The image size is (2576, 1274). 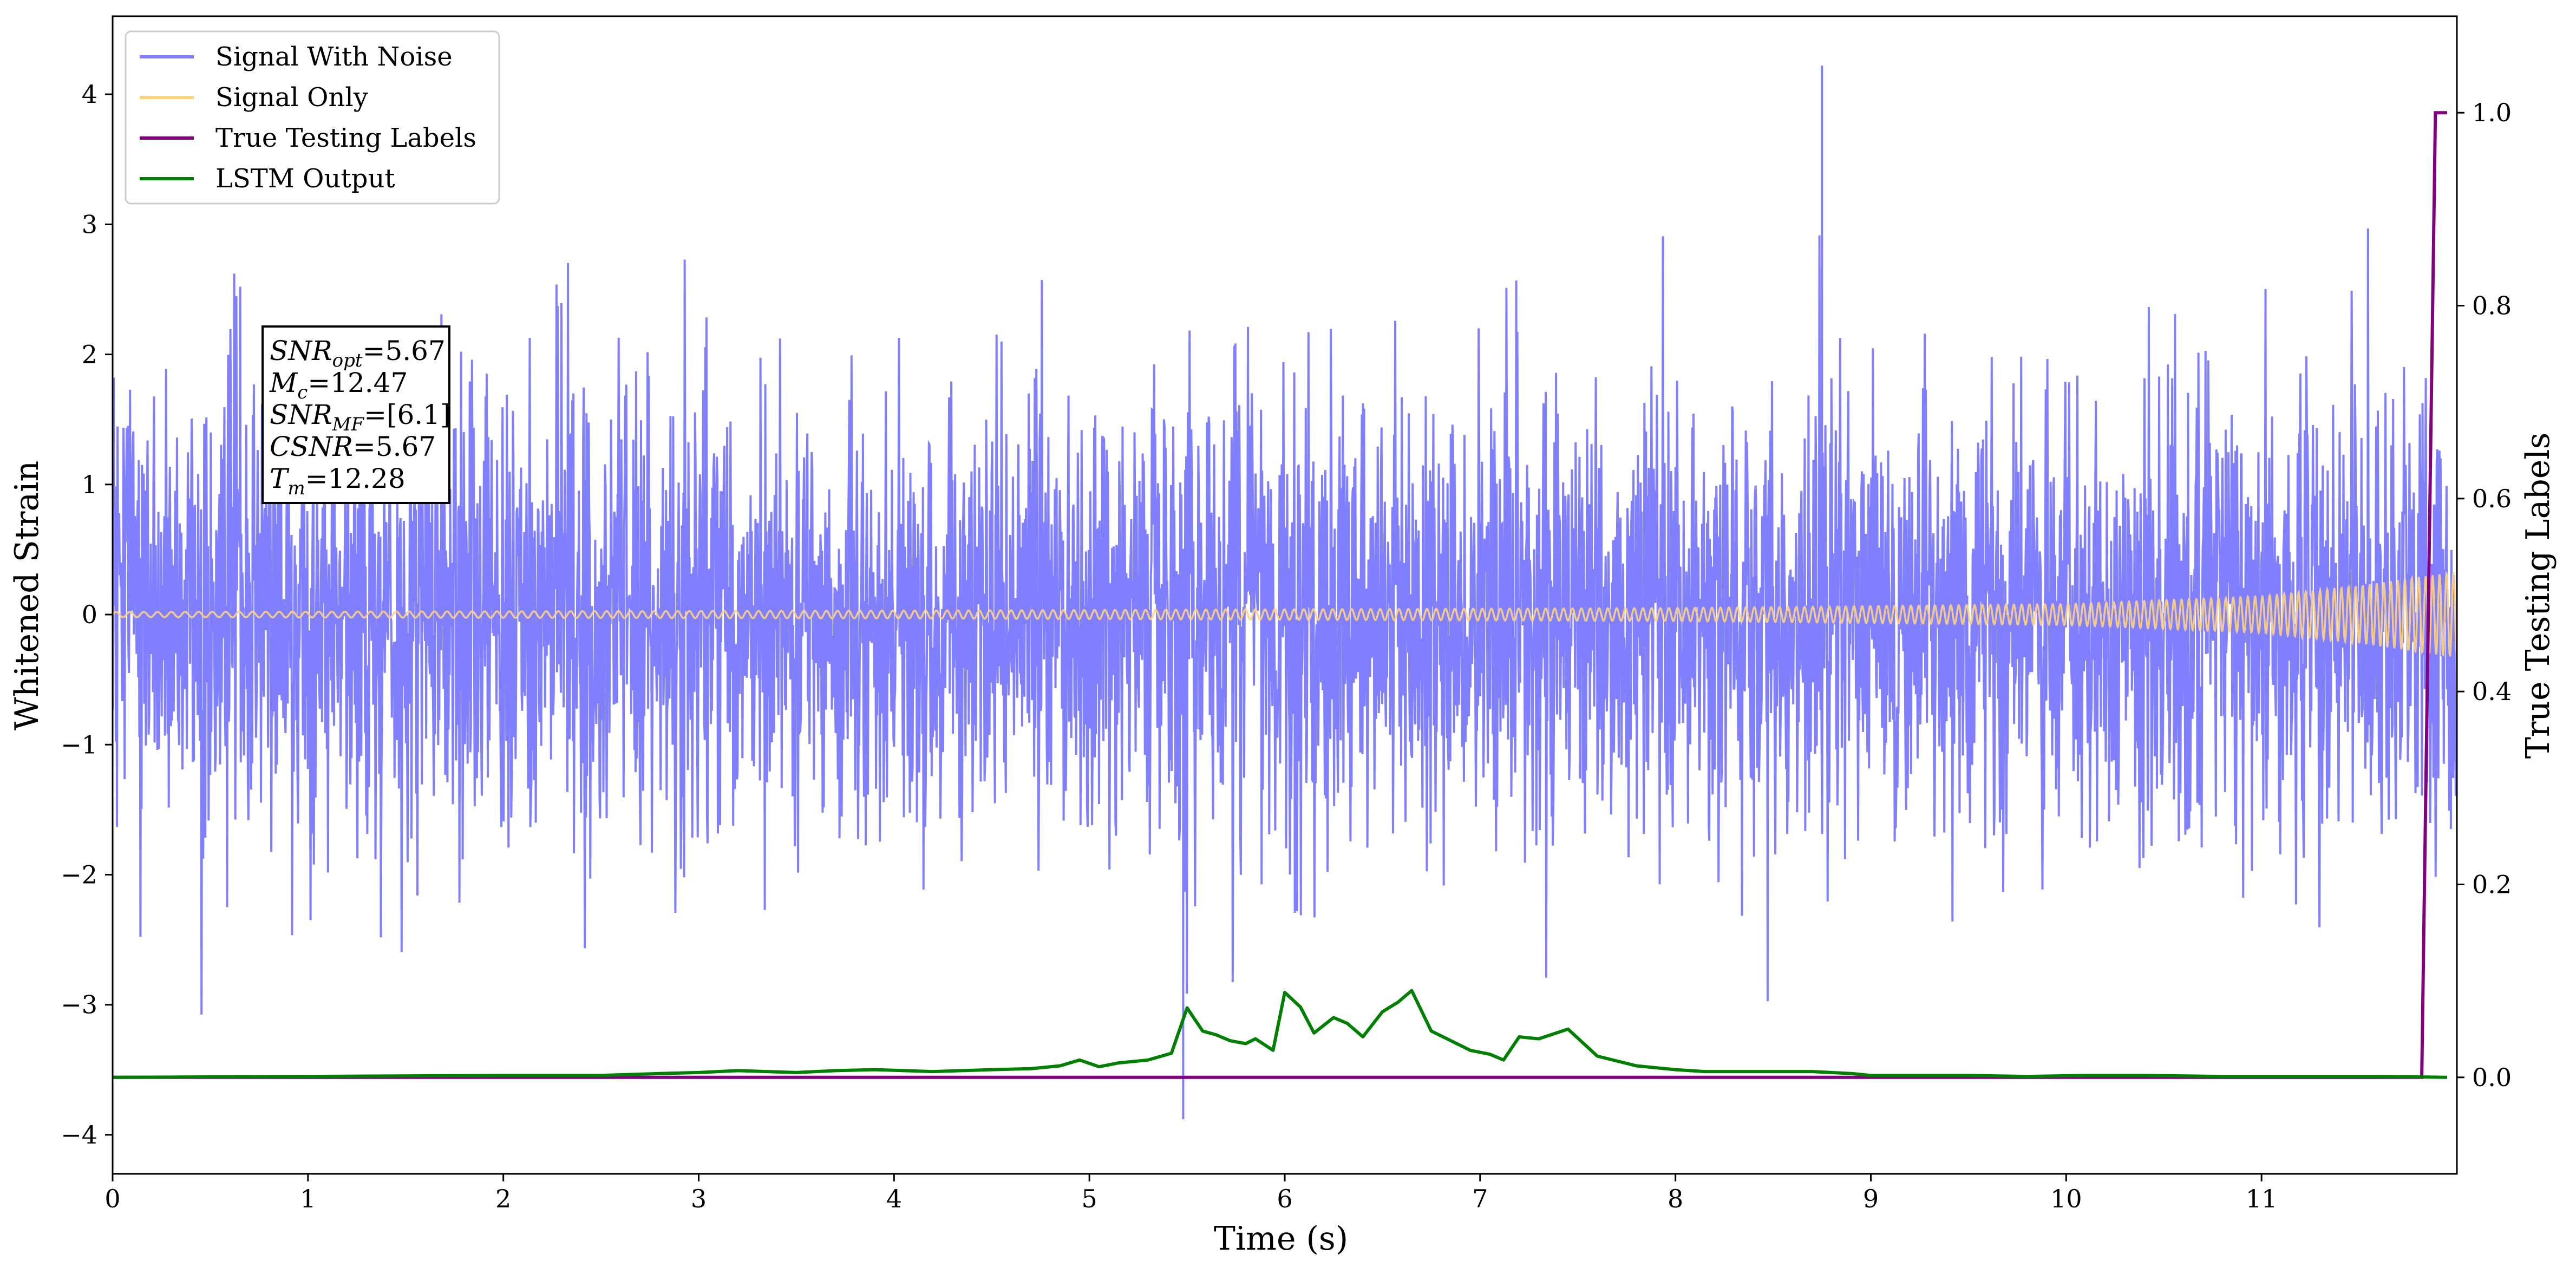 What do you see at coordinates (90, 224) in the screenshot?
I see `y-tick-label: 3` at bounding box center [90, 224].